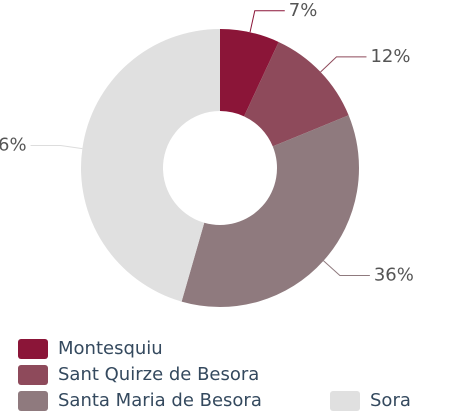 The image size is (455, 412). I want to click on value-label: 12%, so click(390, 56).